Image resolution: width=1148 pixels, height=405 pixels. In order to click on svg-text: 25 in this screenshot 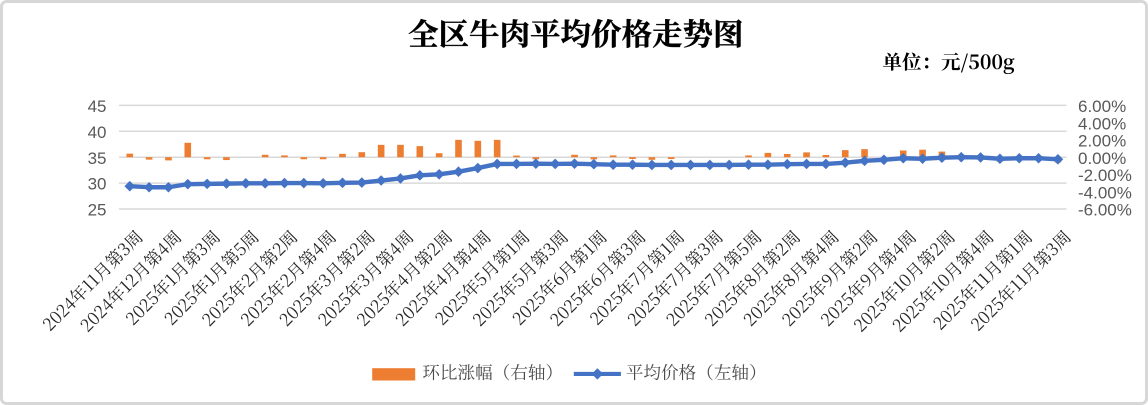, I will do `click(97, 210)`.